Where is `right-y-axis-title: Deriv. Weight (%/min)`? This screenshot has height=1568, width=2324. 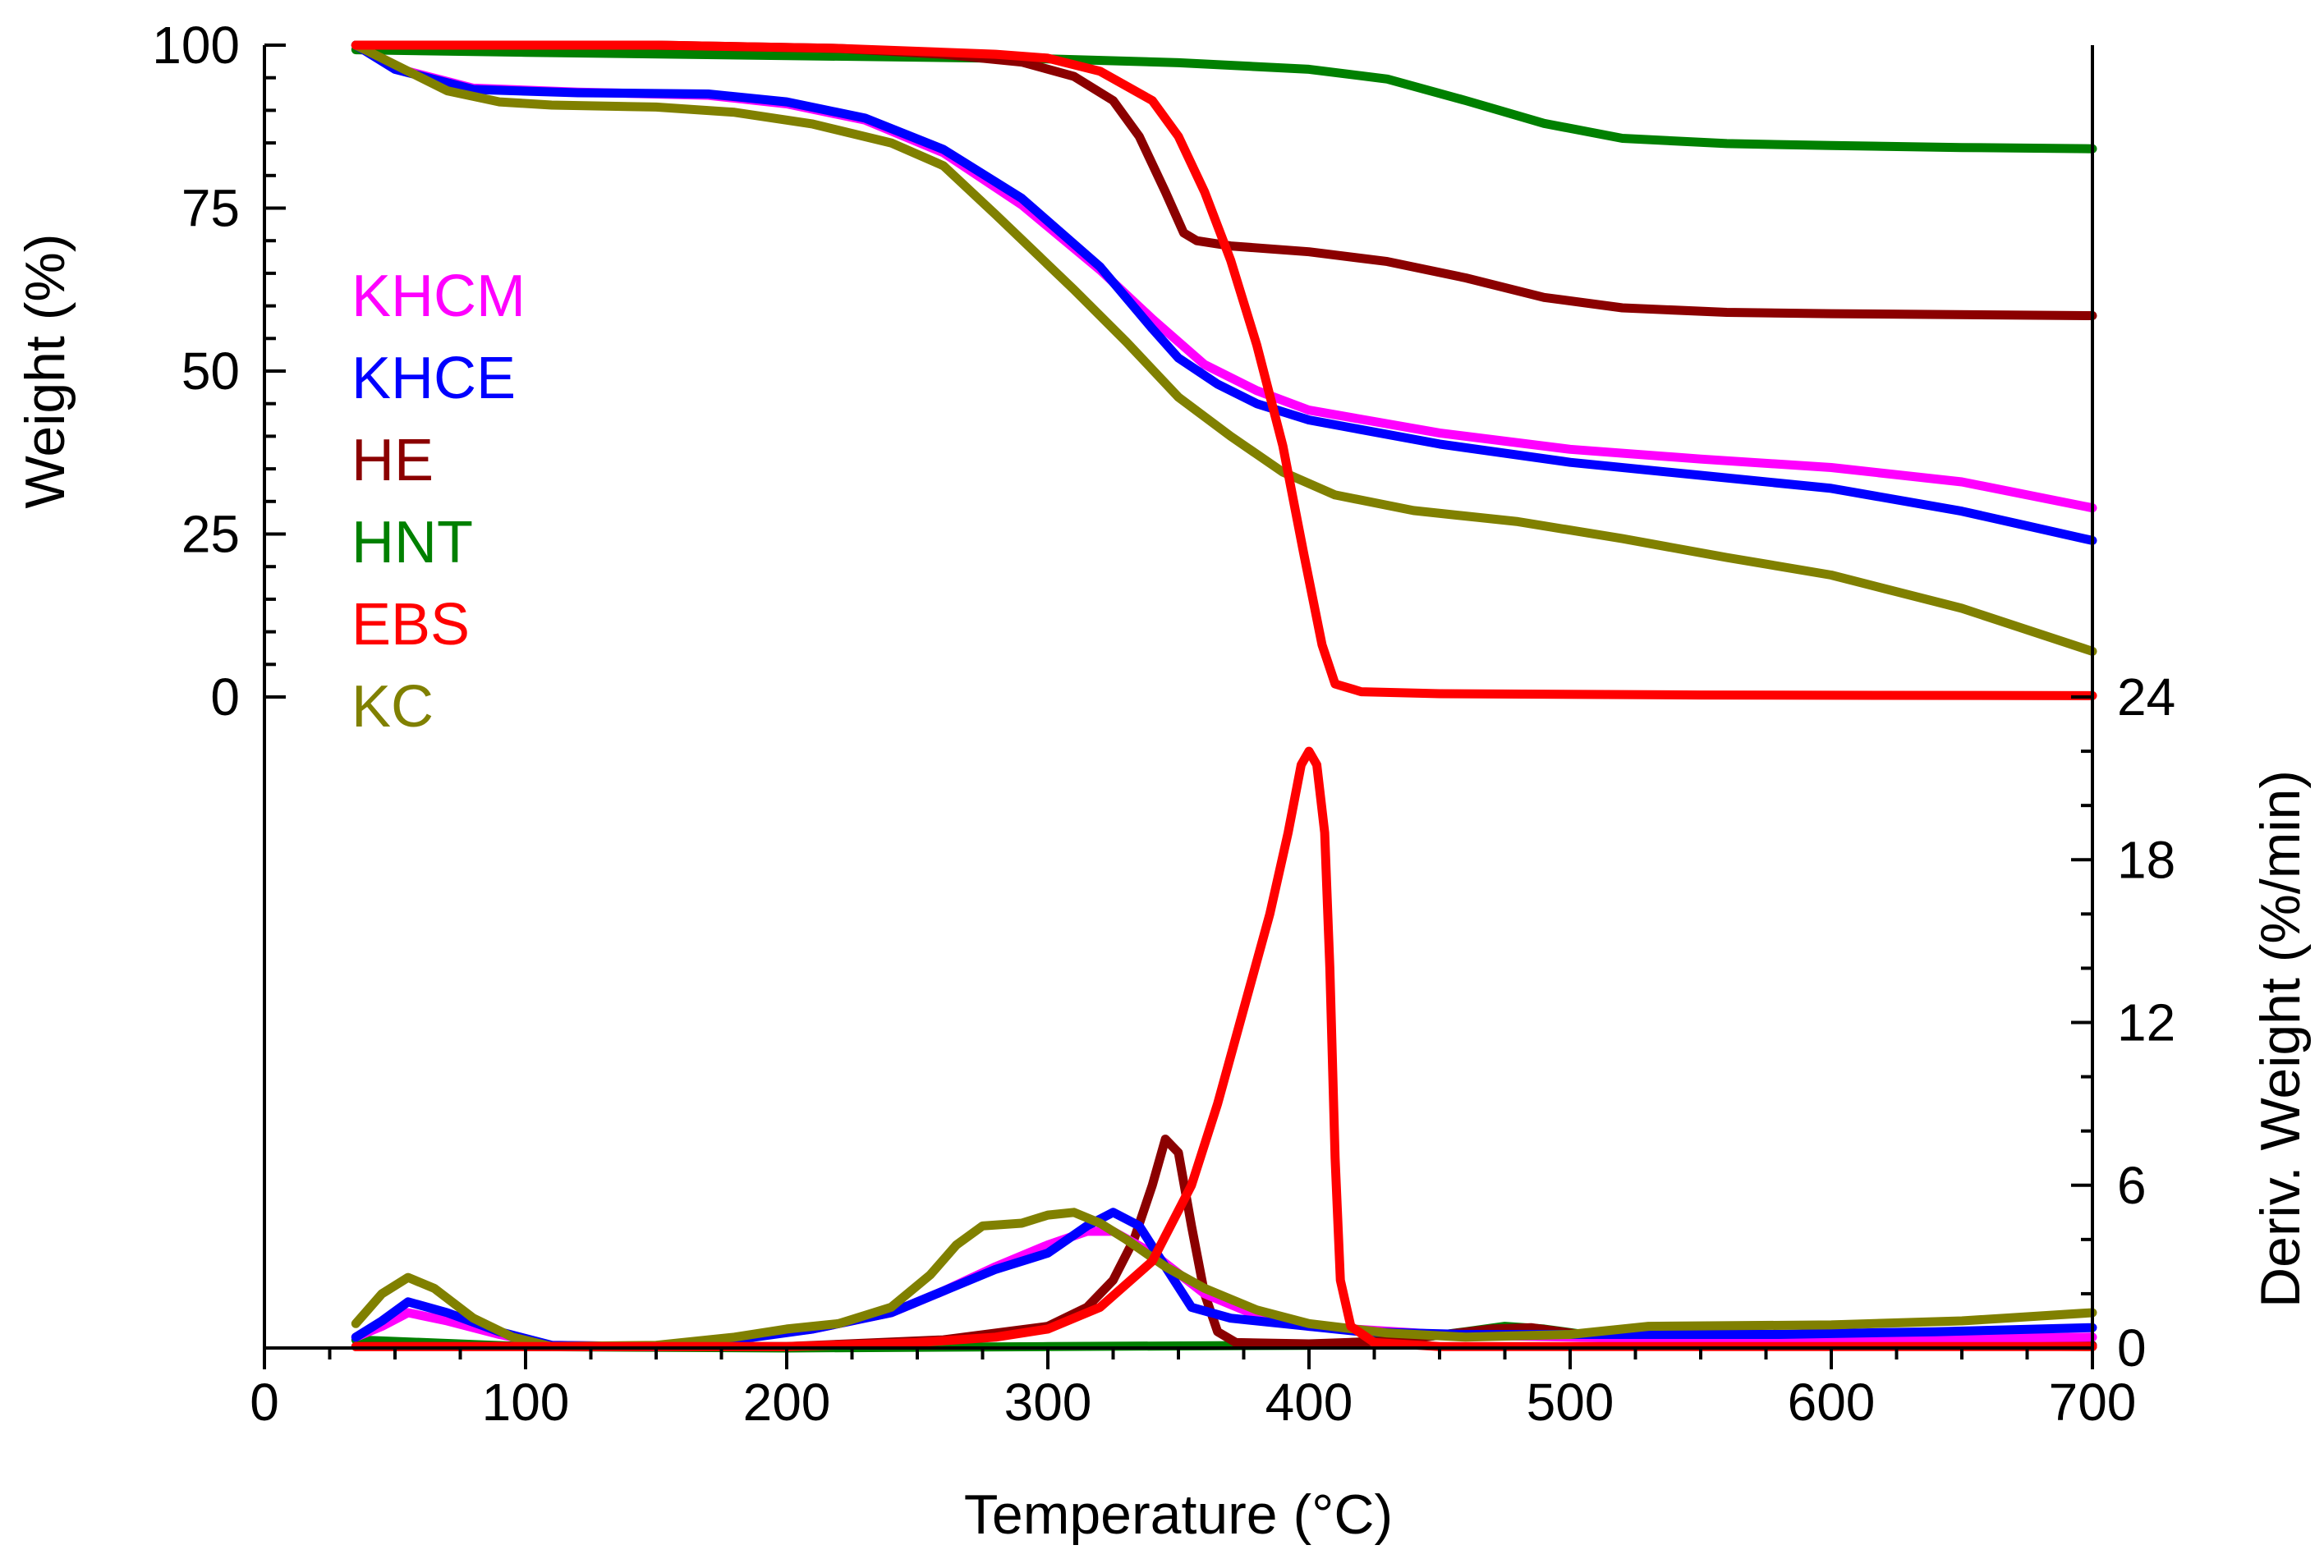
right-y-axis-title: Deriv. Weight (%/min) is located at coordinates (2280, 1039).